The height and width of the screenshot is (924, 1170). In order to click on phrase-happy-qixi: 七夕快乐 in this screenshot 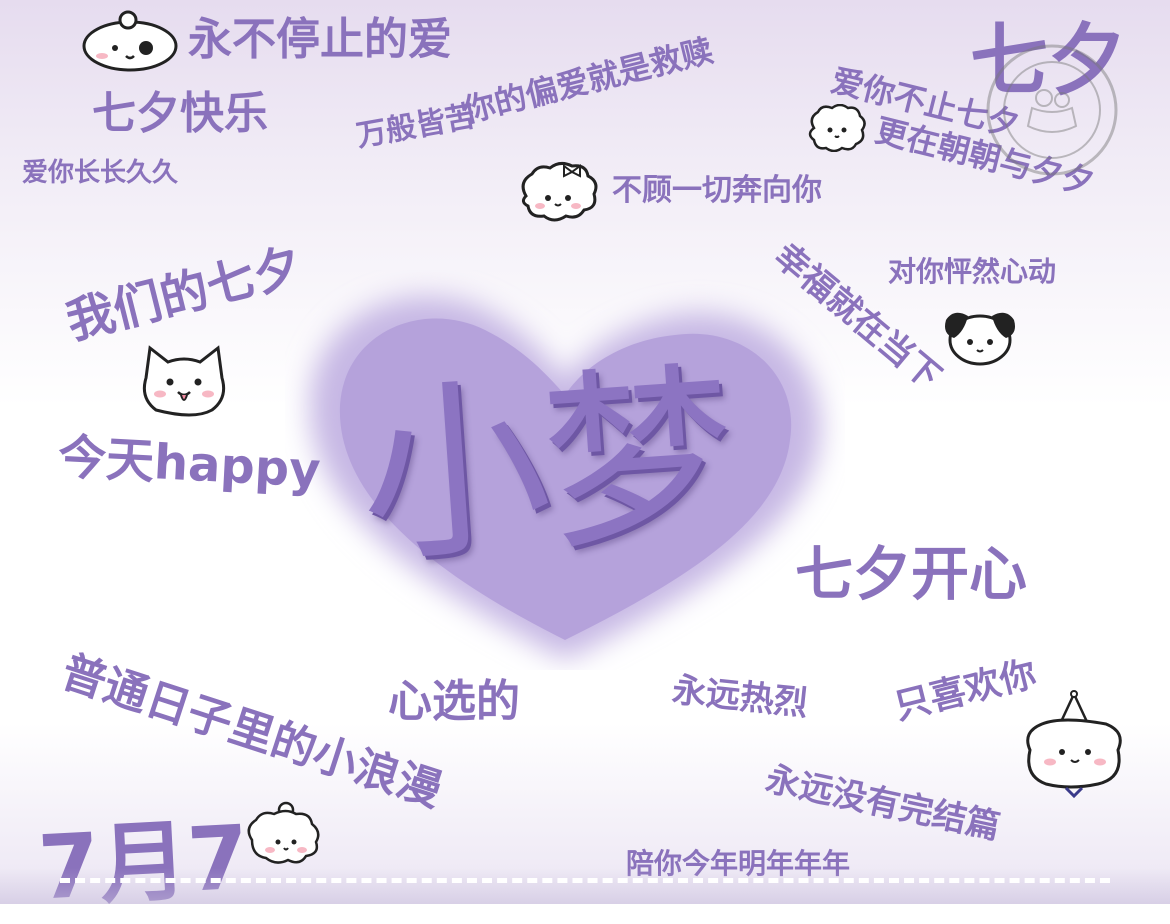, I will do `click(180, 113)`.